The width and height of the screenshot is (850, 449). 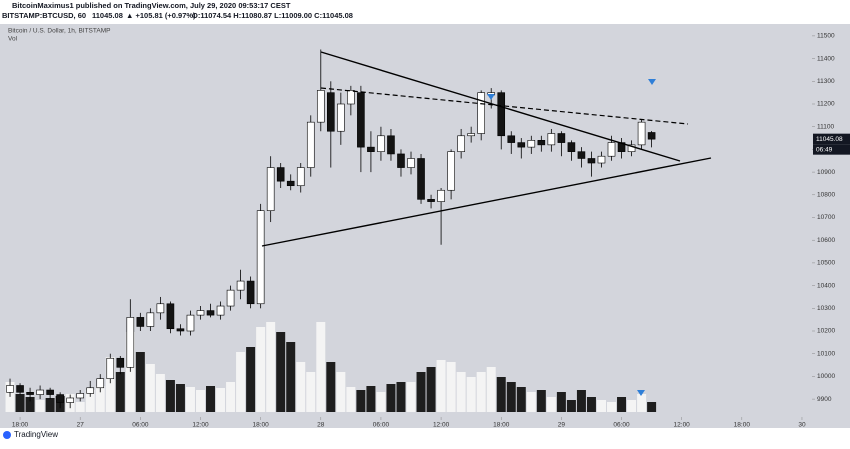 I want to click on y-tick-label: 10100, so click(x=826, y=353).